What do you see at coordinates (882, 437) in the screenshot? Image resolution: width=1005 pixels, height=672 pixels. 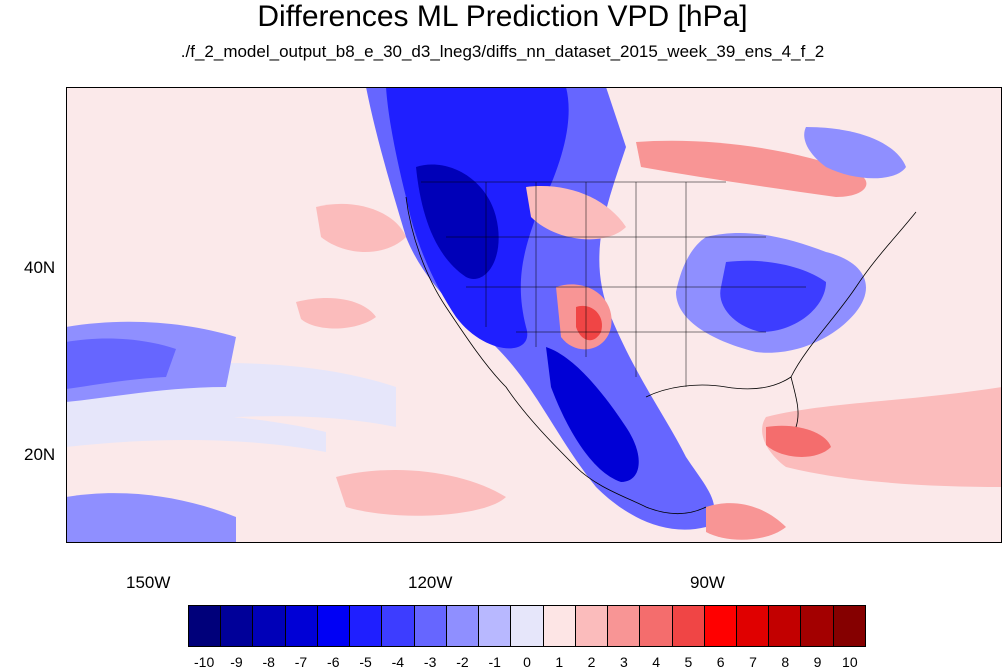 I see `atlantic-pink-region` at bounding box center [882, 437].